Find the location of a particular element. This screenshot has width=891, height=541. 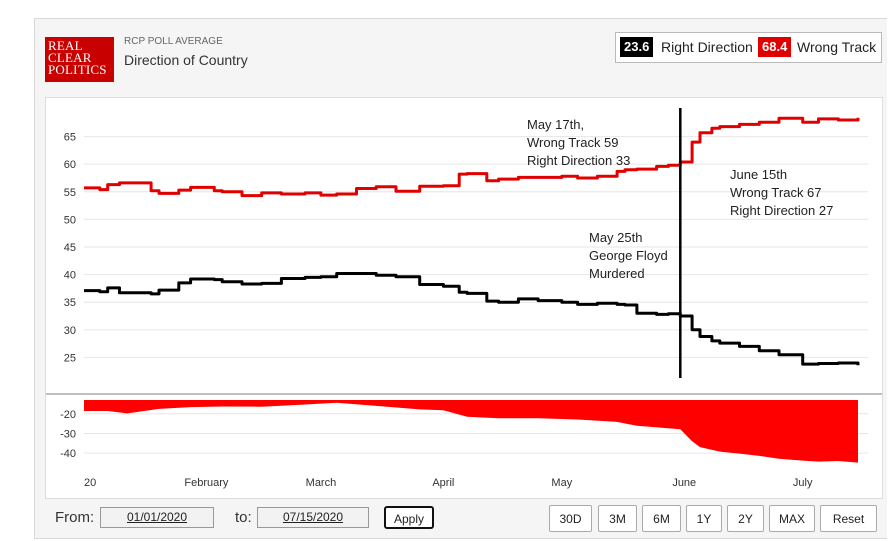

legend: 23.6 Right Direction 68.4 Wrong Track is located at coordinates (748, 47).